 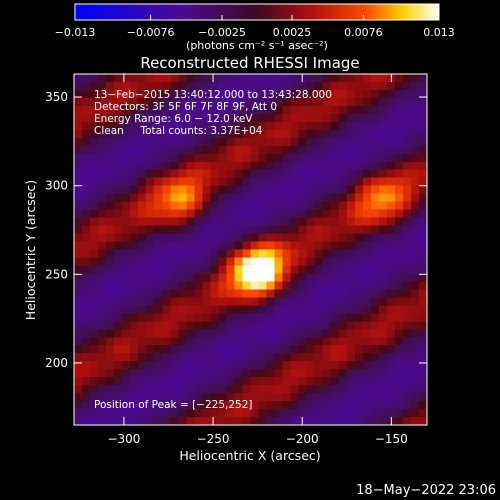 I want to click on y-tick-label-3: 350, so click(x=56, y=97).